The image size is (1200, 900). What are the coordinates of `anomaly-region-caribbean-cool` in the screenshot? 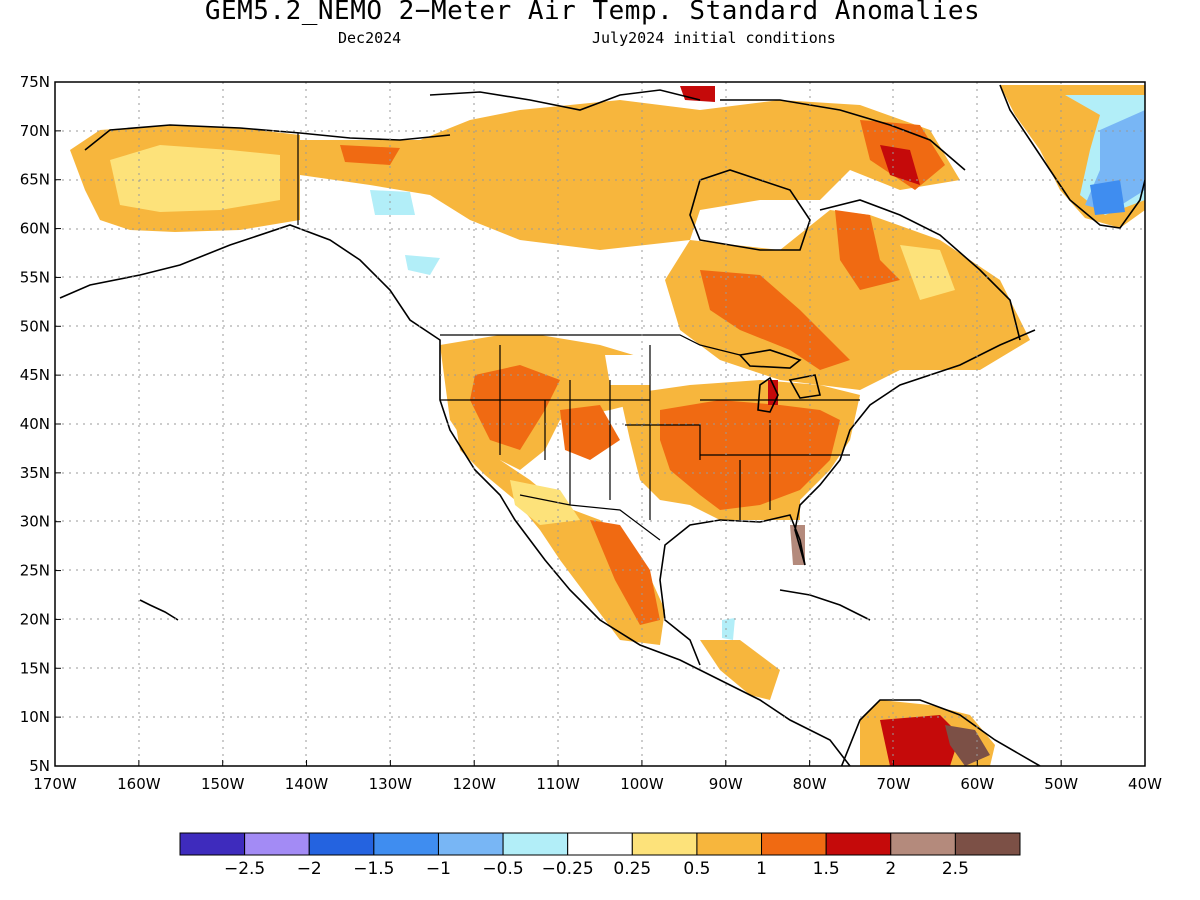 It's located at (728, 629).